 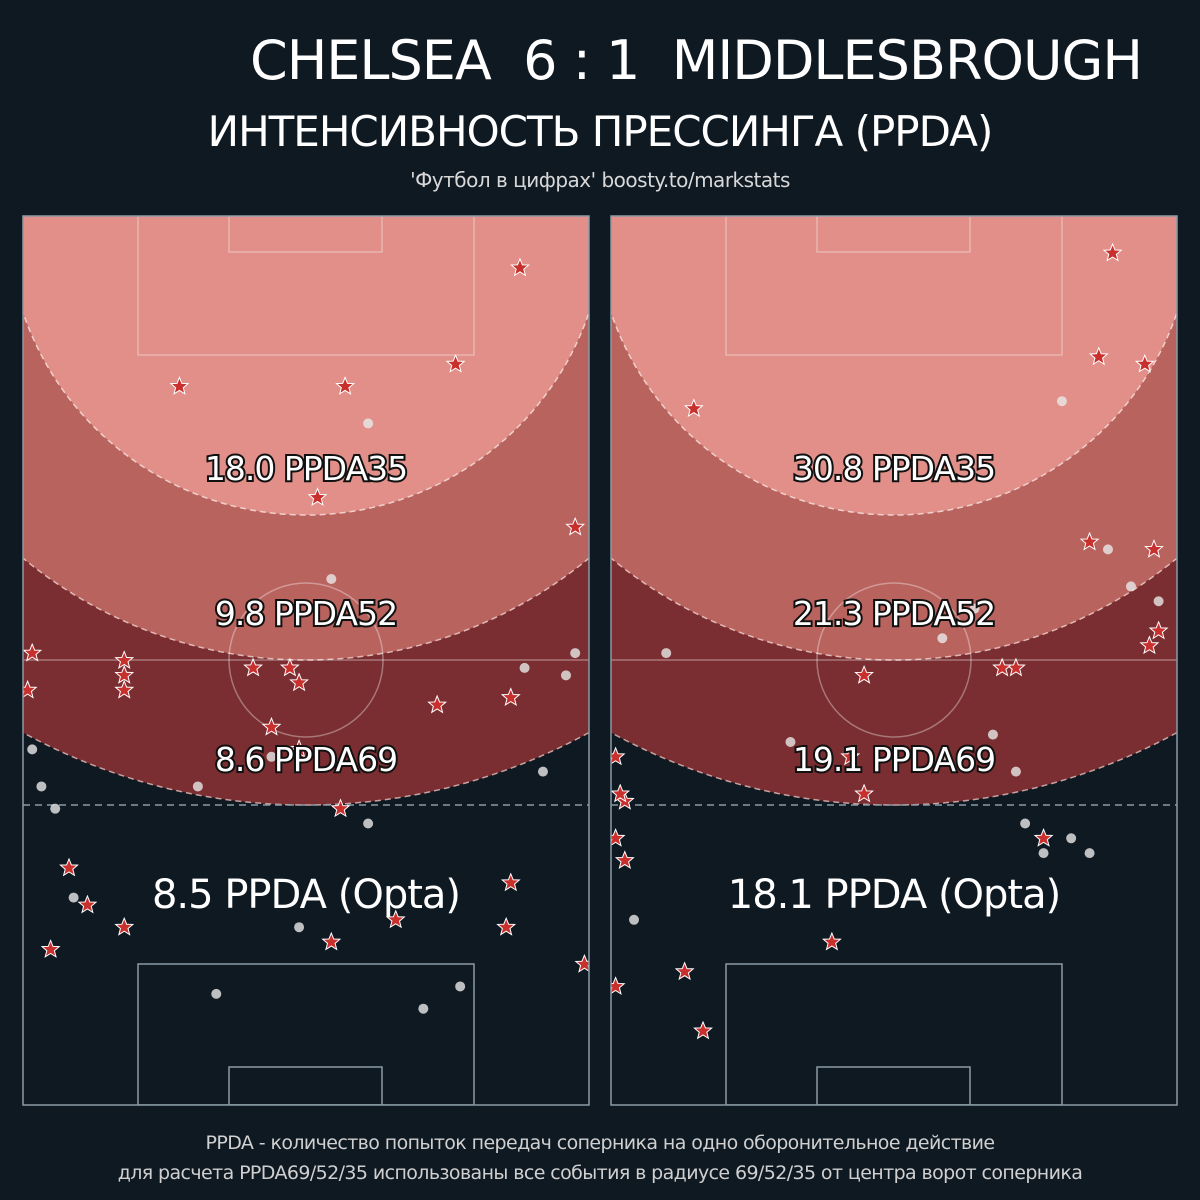 I want to click on label-ppda-opta: 8.5 PPDA (Opta), so click(x=306, y=895).